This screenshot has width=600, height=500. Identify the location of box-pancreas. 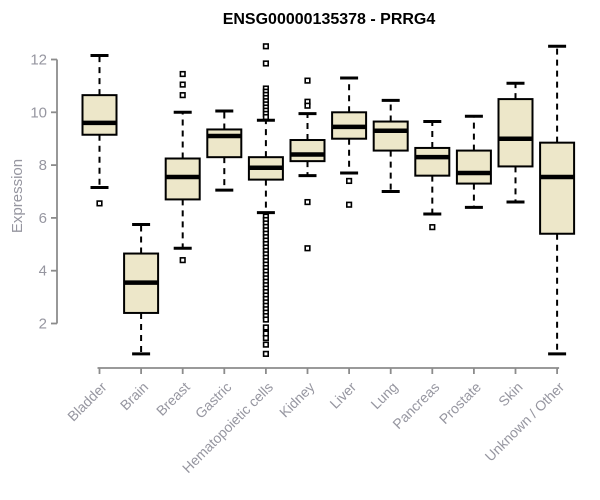
(432, 175).